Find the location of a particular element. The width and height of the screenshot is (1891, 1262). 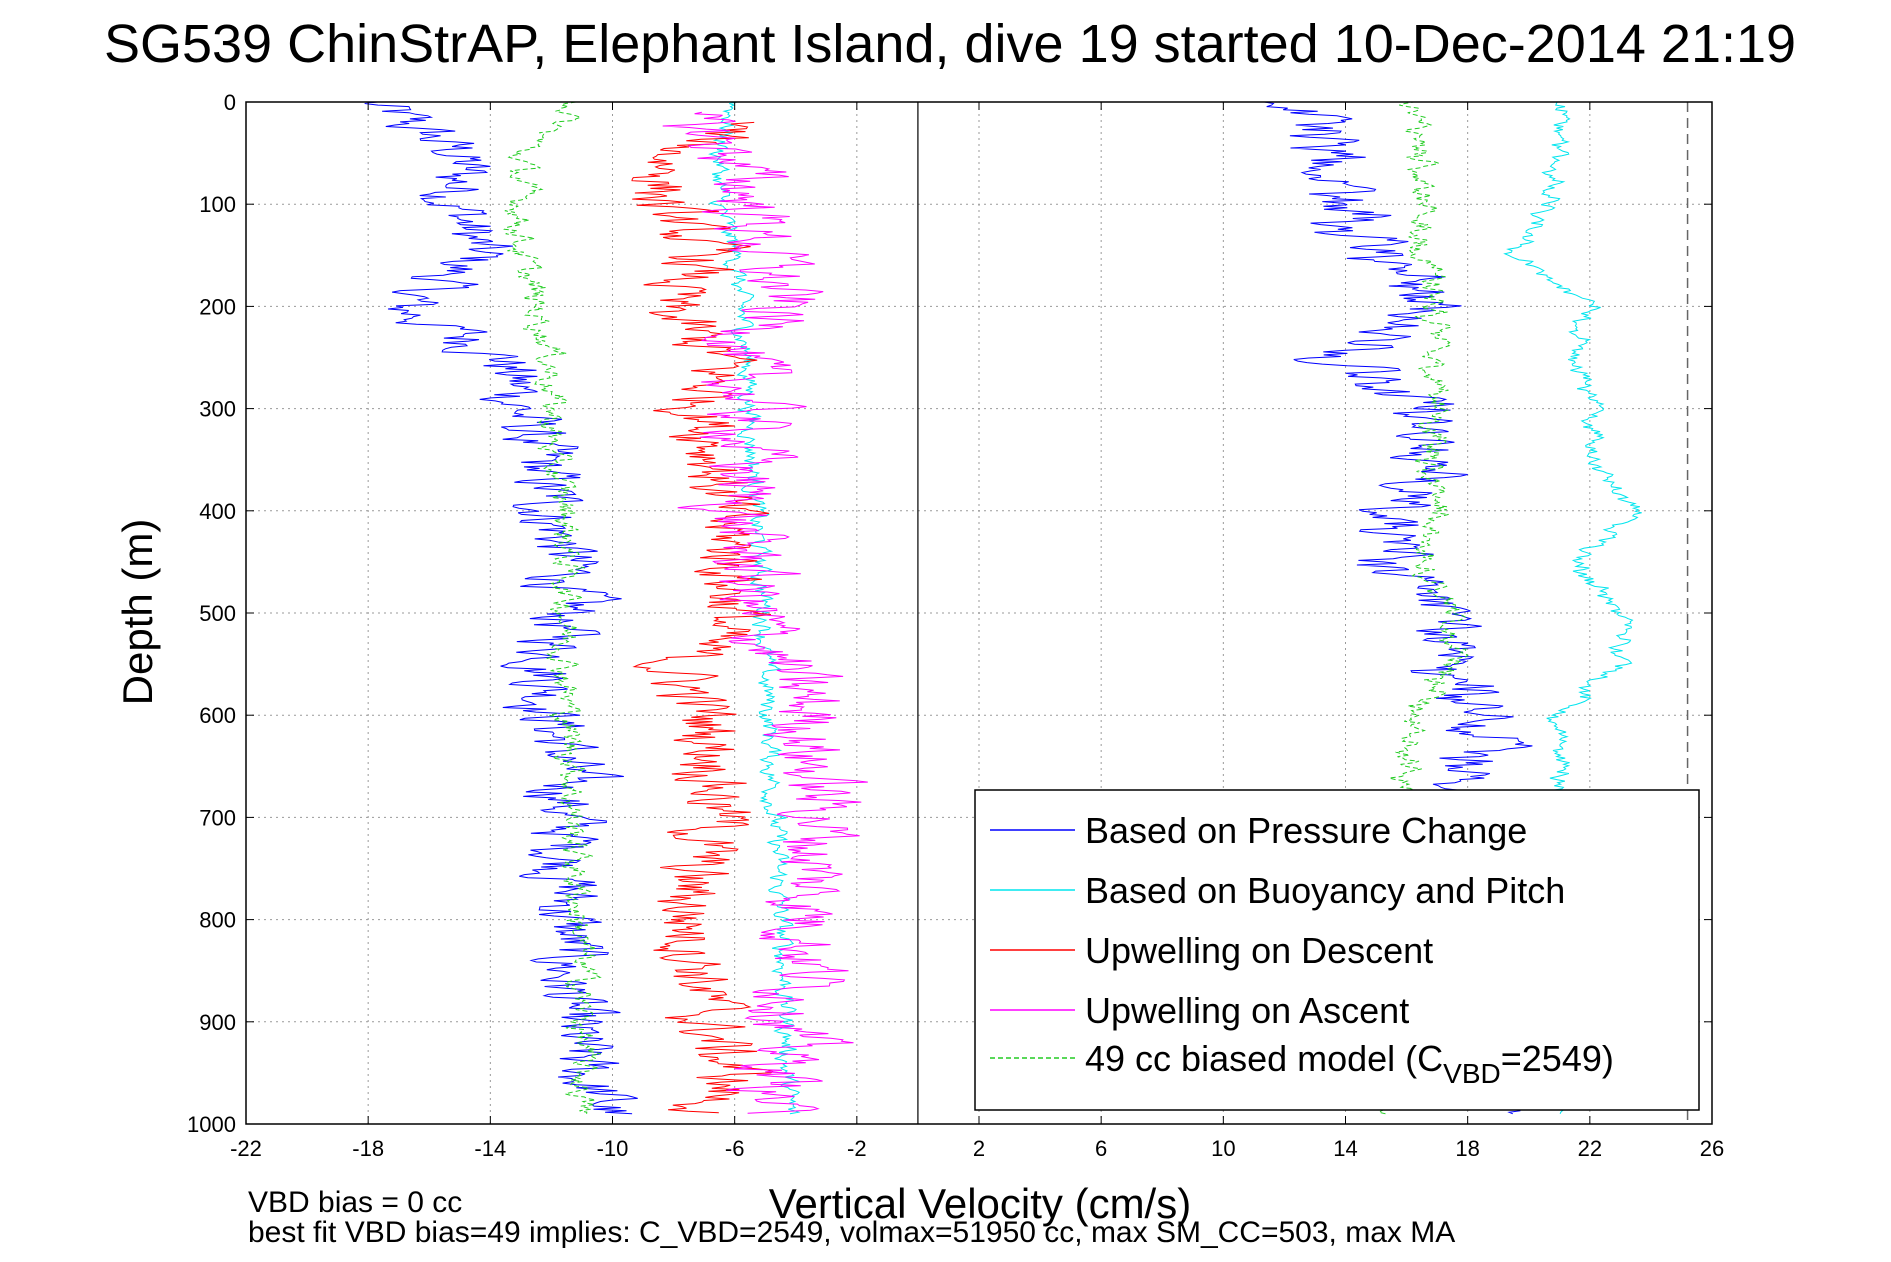

x-axis-label: Vertical Velocity (cm/s) is located at coordinates (980, 1203).